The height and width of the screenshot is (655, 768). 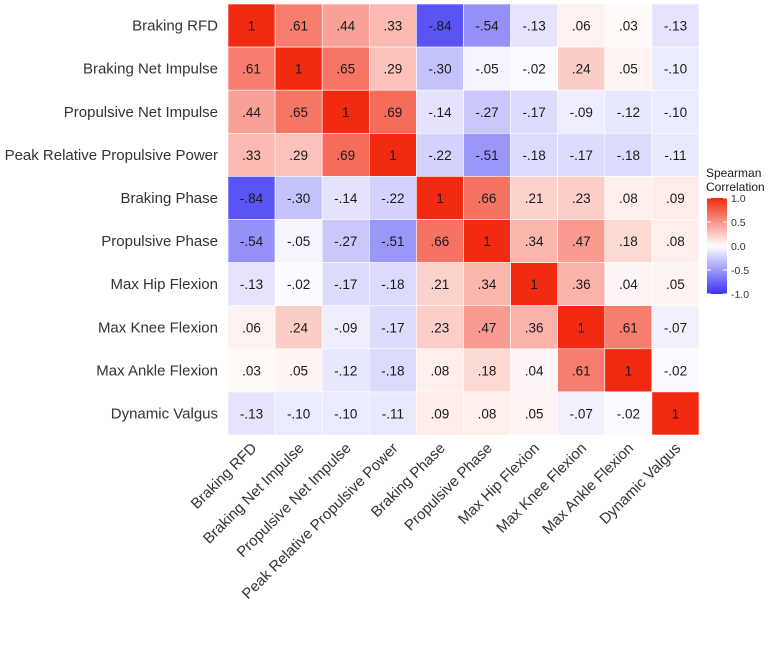 I want to click on cell-value-r2-c3: .69, so click(x=392, y=112).